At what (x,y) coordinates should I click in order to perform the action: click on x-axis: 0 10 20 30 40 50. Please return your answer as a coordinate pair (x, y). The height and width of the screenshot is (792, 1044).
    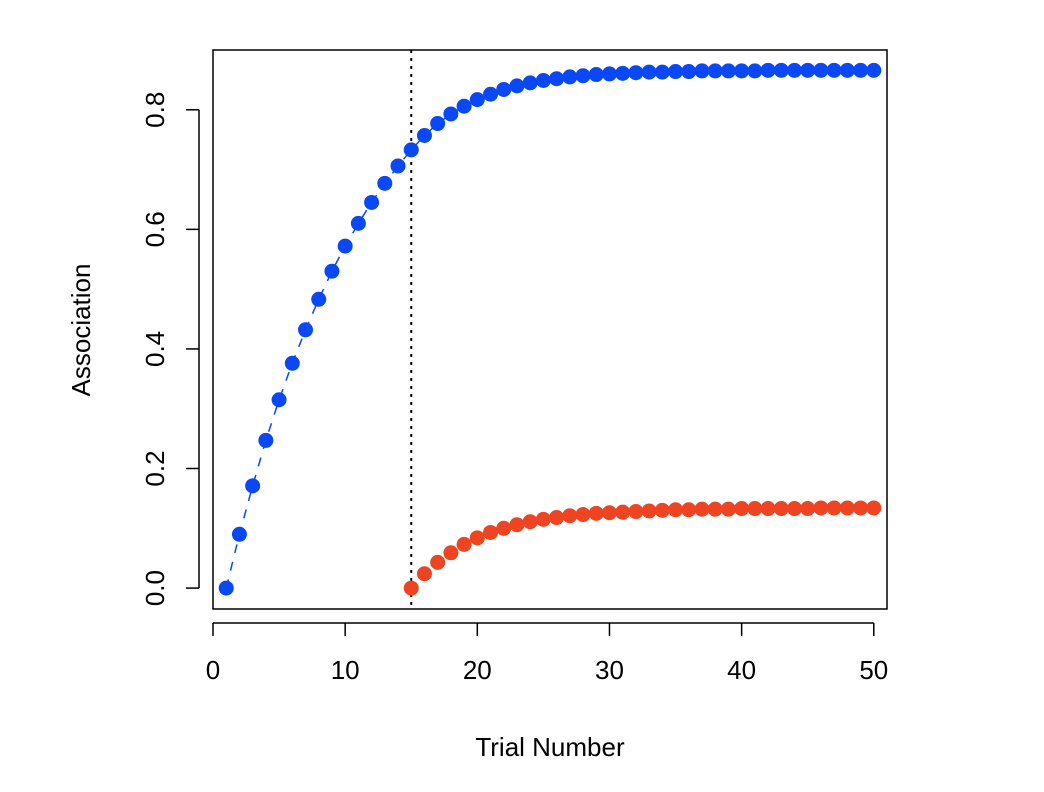
    Looking at the image, I should click on (547, 653).